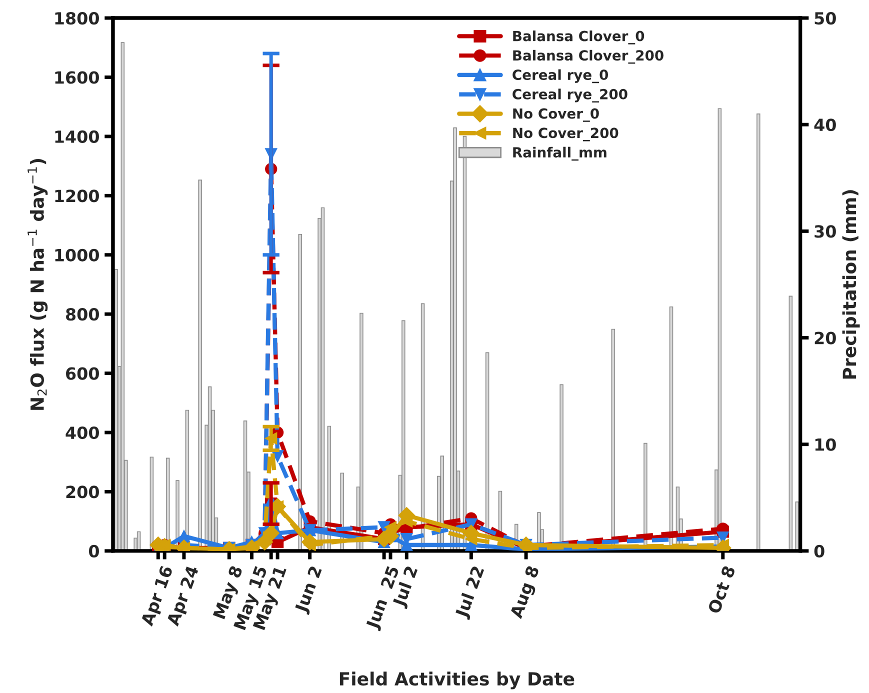  I want to click on x-axis-title: Field Activities by Date, so click(457, 681).